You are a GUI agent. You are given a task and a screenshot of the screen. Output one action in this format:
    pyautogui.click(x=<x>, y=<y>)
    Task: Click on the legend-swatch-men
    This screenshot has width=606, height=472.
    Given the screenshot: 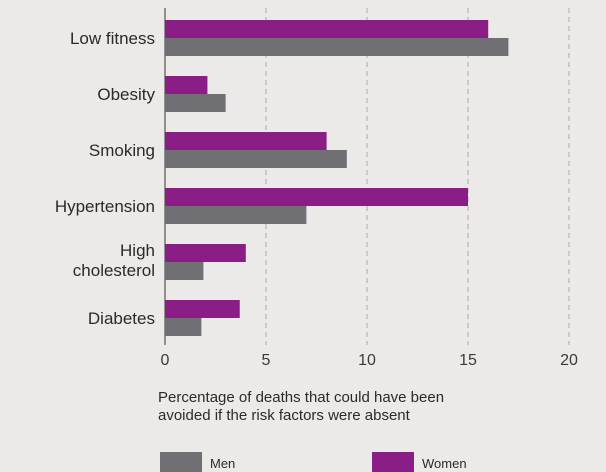 What is the action you would take?
    pyautogui.click(x=181, y=462)
    